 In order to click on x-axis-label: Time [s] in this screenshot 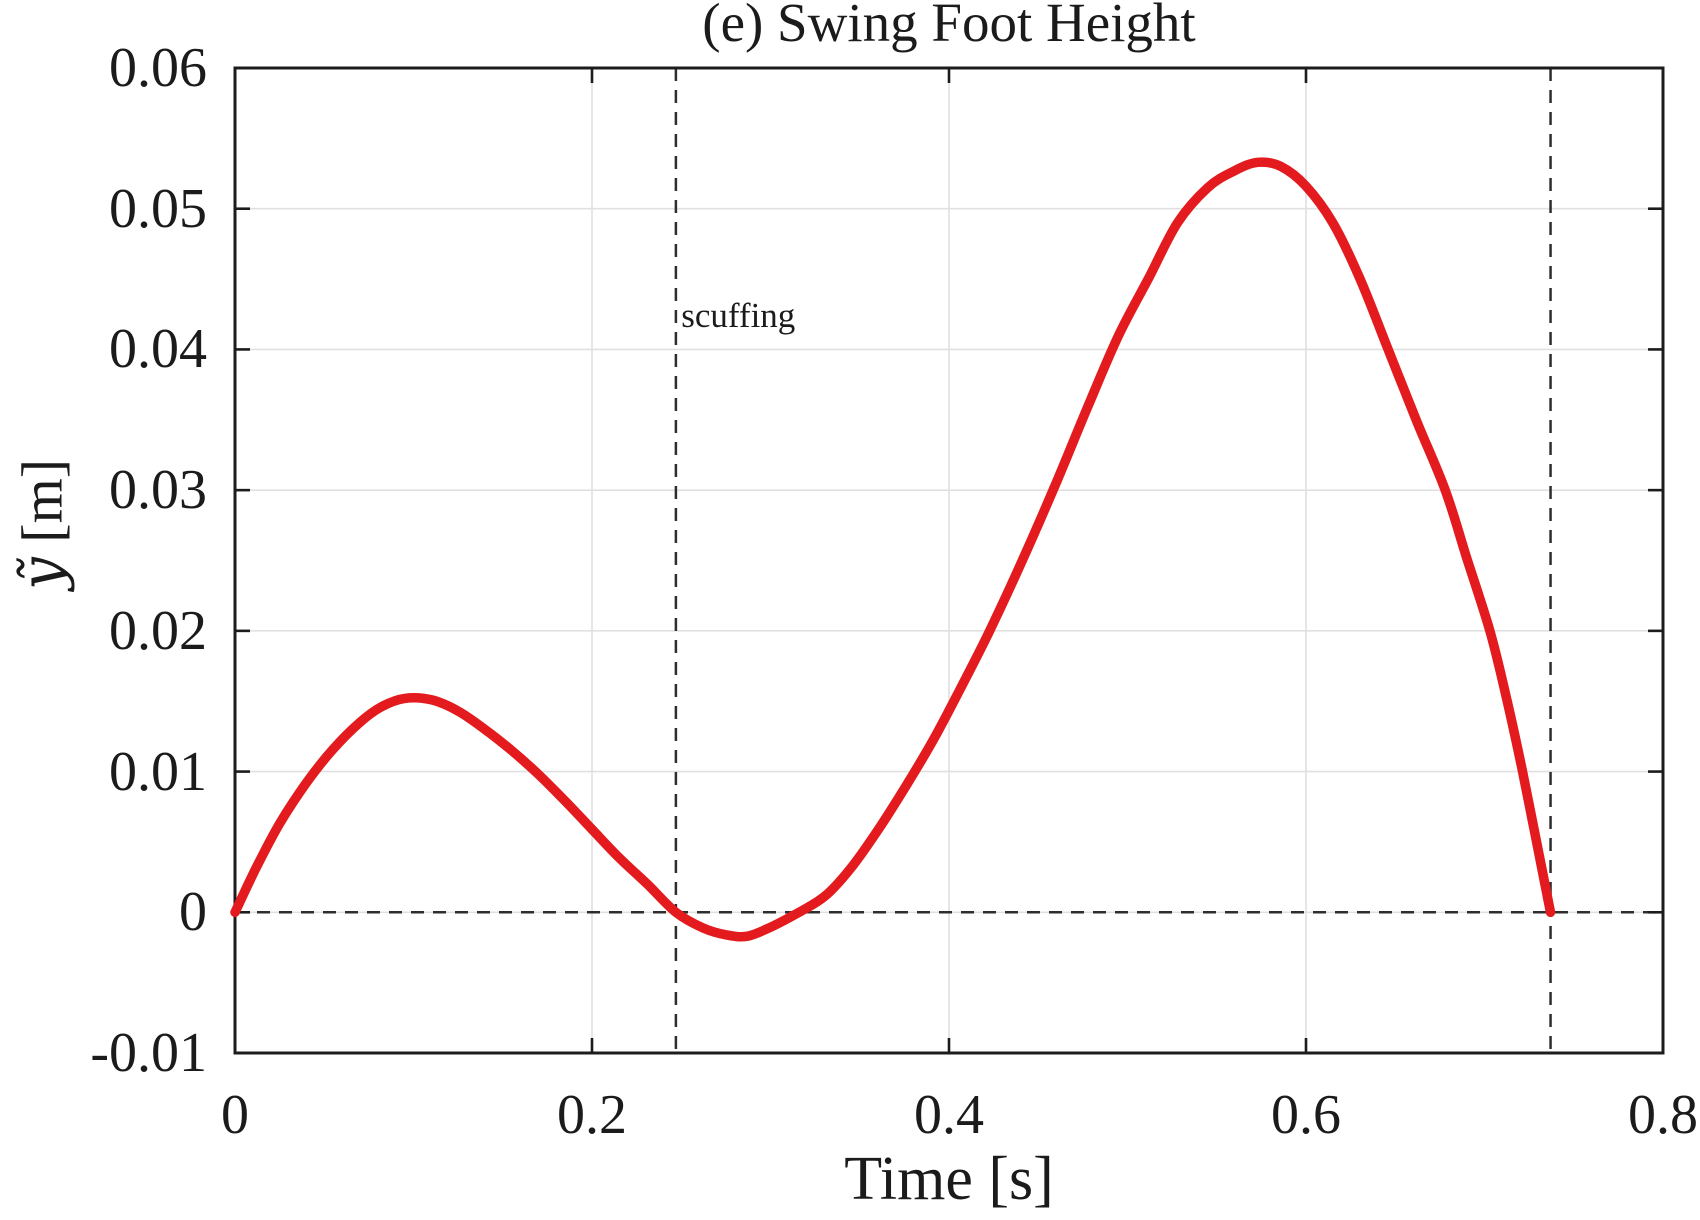, I will do `click(949, 1179)`.